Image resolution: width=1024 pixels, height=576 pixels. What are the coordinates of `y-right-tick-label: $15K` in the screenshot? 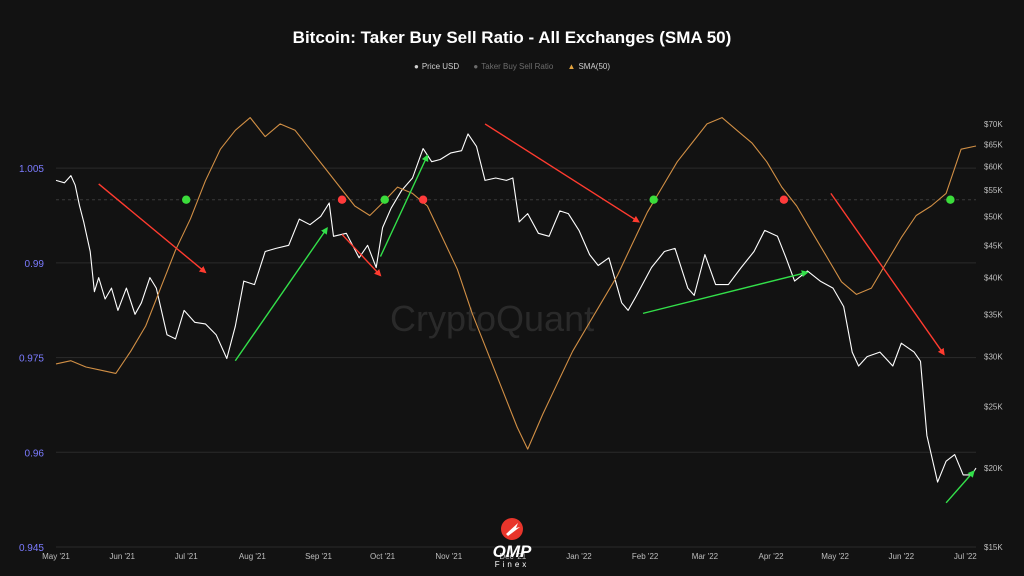 It's located at (993, 547).